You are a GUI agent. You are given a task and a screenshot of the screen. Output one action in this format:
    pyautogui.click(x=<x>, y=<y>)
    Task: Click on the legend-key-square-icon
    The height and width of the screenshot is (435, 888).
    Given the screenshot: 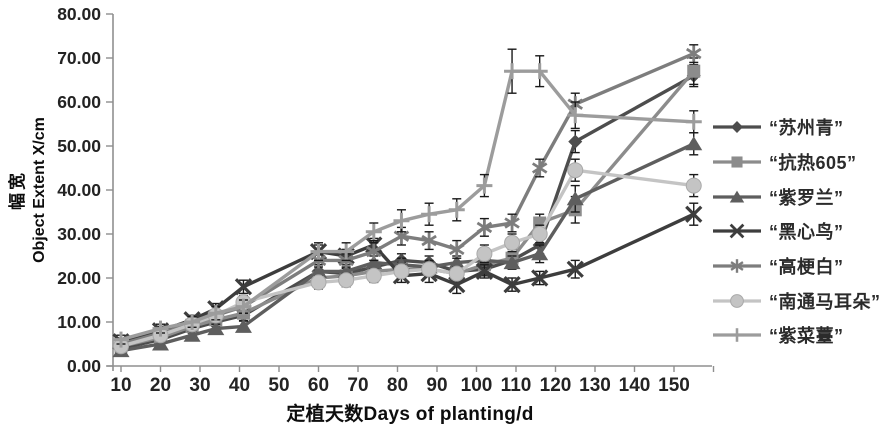 What is the action you would take?
    pyautogui.click(x=737, y=162)
    